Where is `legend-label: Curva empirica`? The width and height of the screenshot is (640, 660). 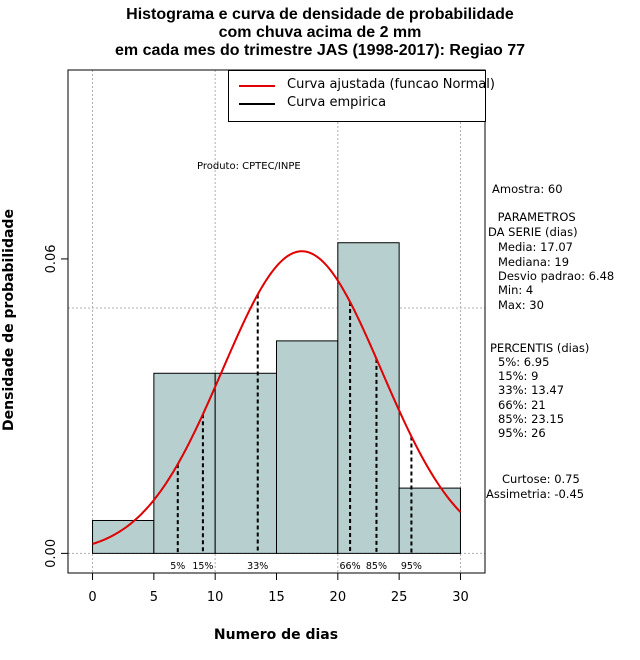
legend-label: Curva empirica is located at coordinates (337, 102).